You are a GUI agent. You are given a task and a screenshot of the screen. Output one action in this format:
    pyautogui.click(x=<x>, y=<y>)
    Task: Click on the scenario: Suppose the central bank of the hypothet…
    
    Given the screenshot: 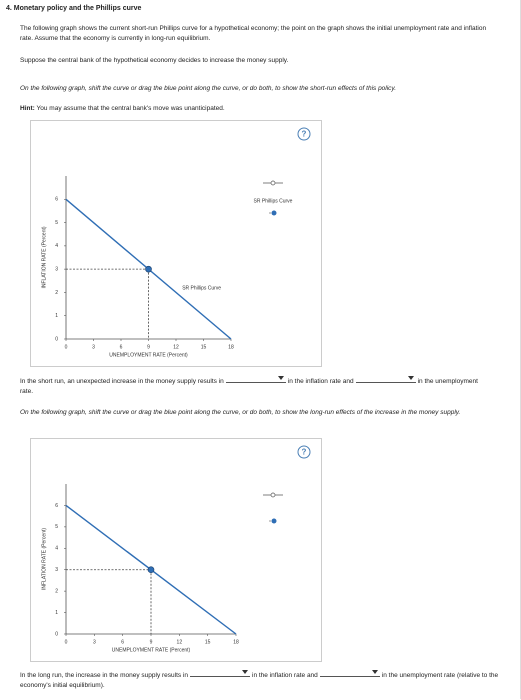 What is the action you would take?
    pyautogui.click(x=154, y=60)
    